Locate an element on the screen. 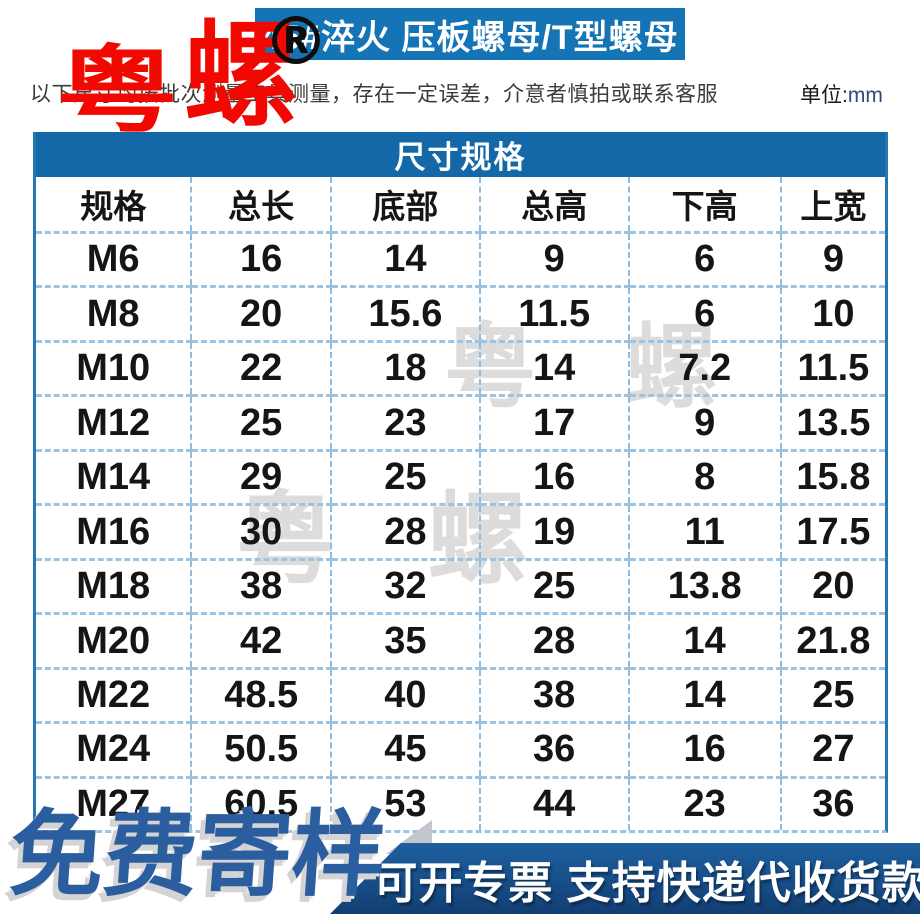 The image size is (920, 920). column-header-row: 规格 总长 底部 总高 下高 上宽 is located at coordinates (460, 205).